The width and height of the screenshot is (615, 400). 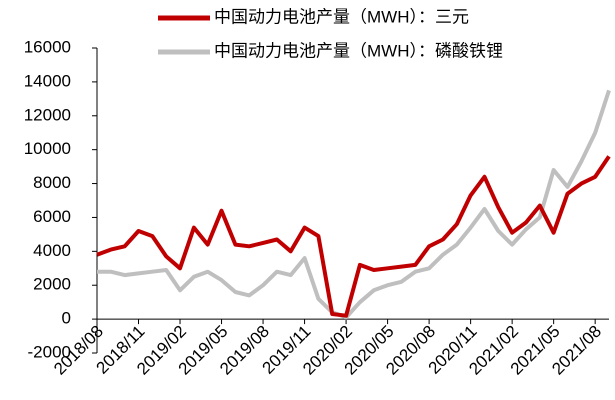 What do you see at coordinates (52, 182) in the screenshot?
I see `y-tick-label: 8000` at bounding box center [52, 182].